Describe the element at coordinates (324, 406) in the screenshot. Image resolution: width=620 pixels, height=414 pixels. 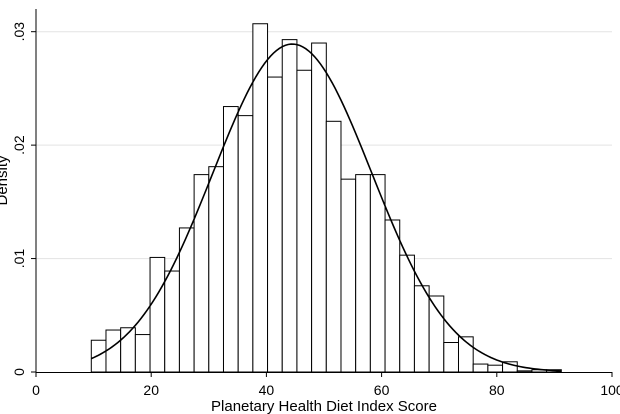
I see `x-axis-title: Planetary Health Diet Index Score` at that location.